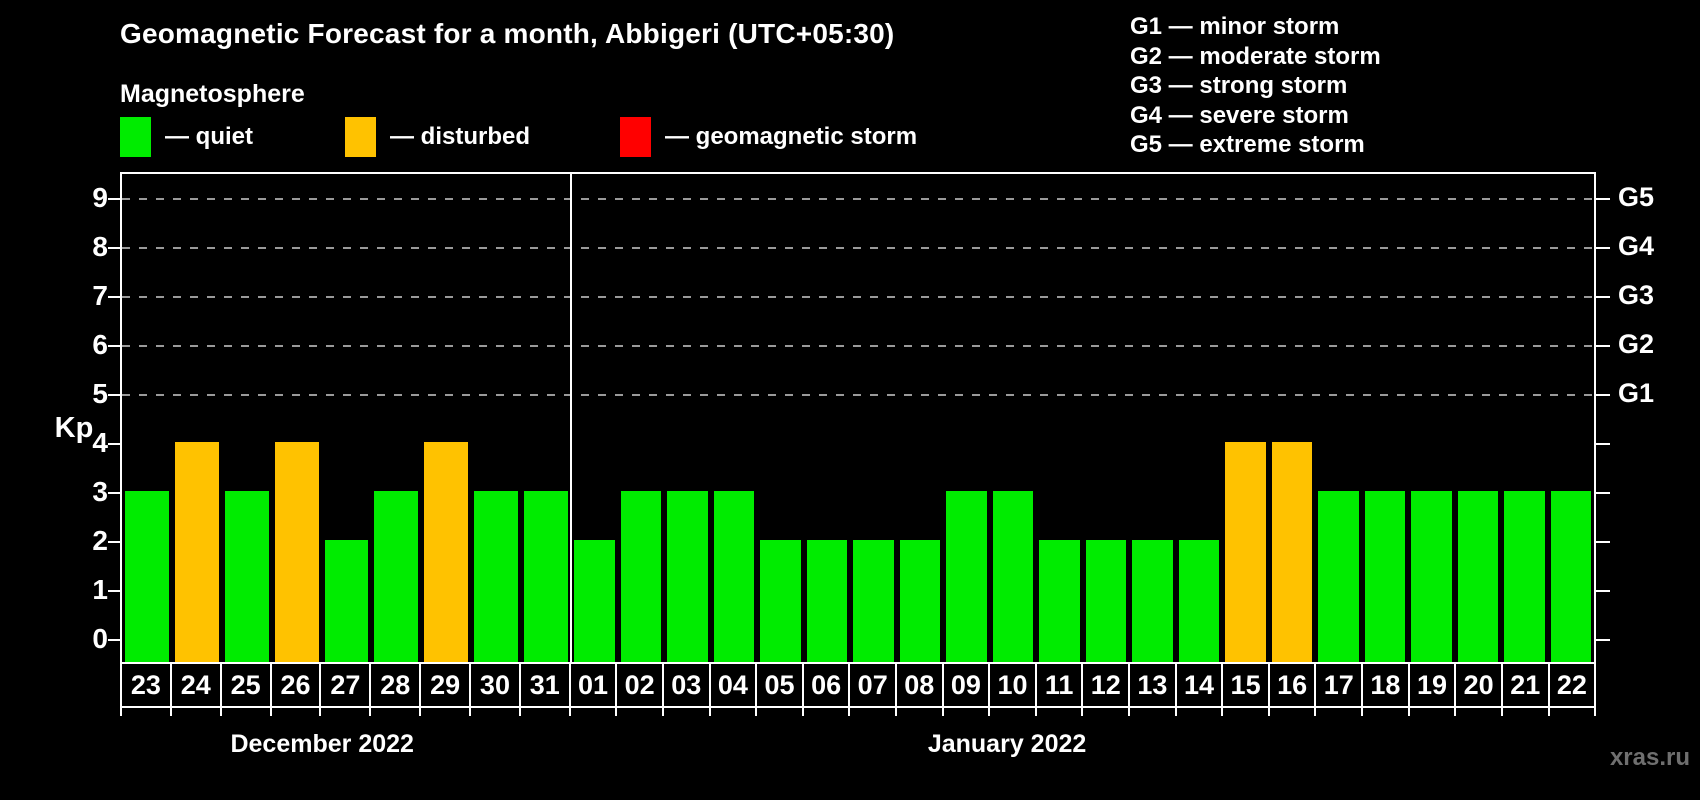 The width and height of the screenshot is (1700, 800). What do you see at coordinates (639, 685) in the screenshot?
I see `day-label-02: 02` at bounding box center [639, 685].